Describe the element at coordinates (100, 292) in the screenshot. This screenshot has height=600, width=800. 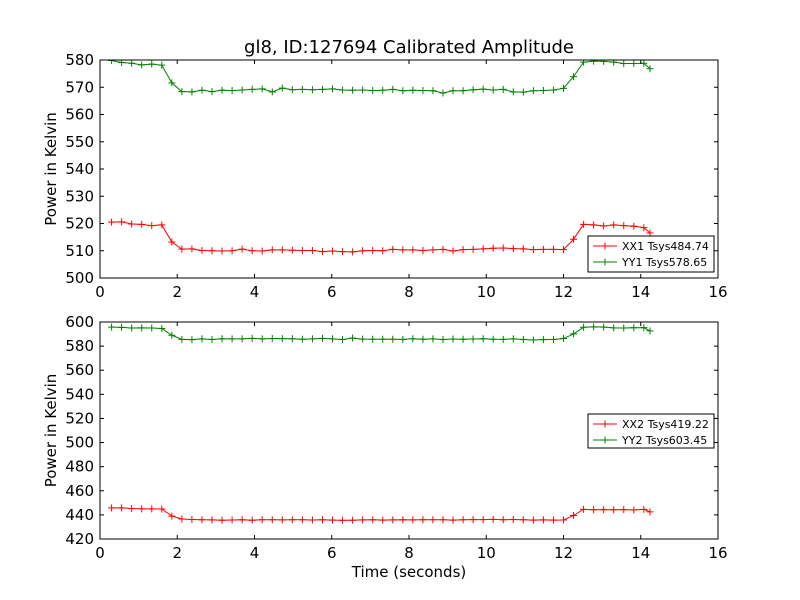
I see `x-tick-label: 0` at that location.